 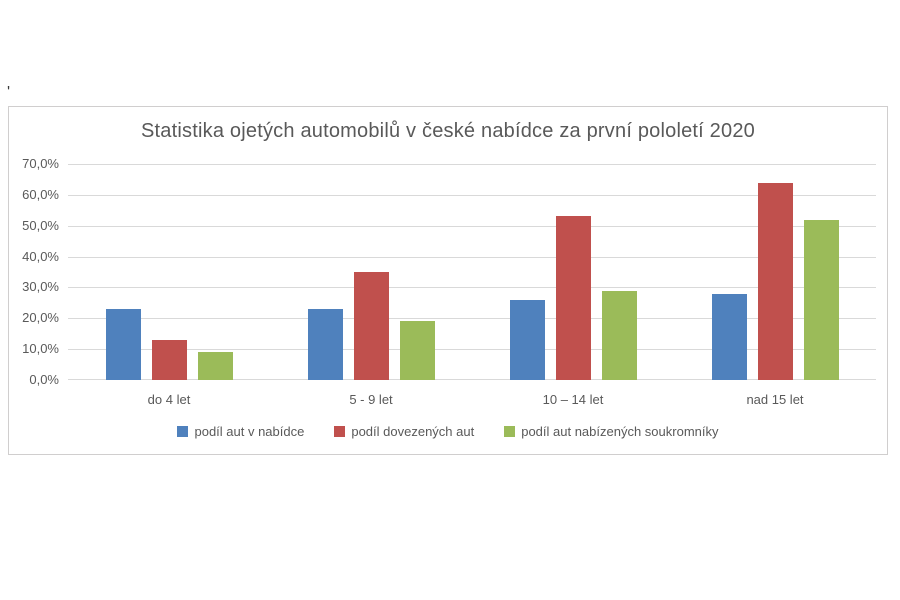 I want to click on legend-item: podíl aut nabízených soukromníky, so click(x=611, y=431).